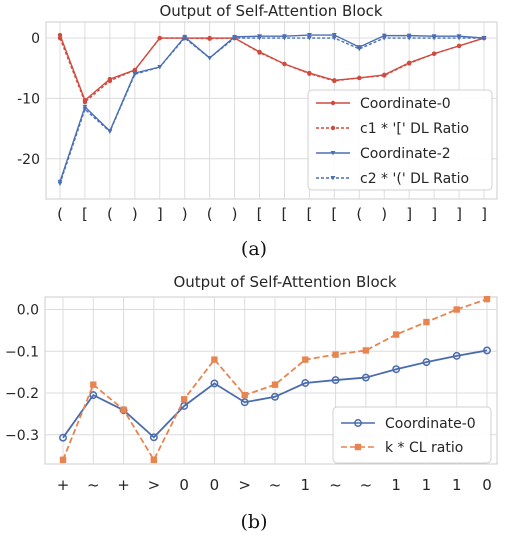  I want to click on y-tick-label: 0.0, so click(28, 311).